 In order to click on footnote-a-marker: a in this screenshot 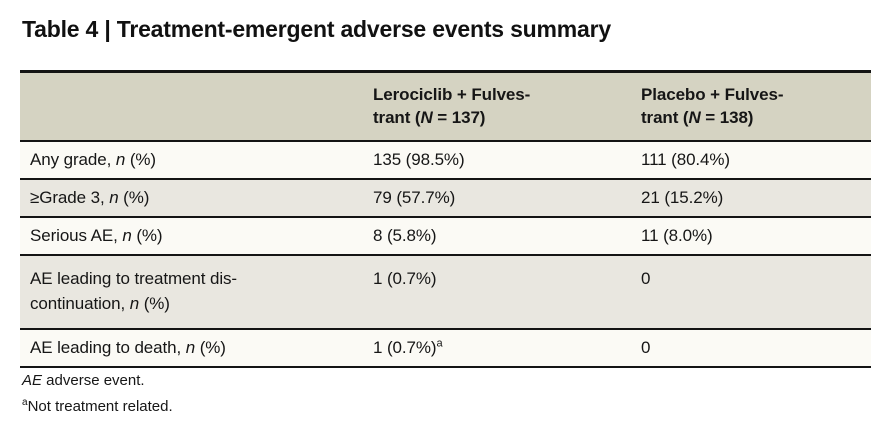, I will do `click(439, 343)`.